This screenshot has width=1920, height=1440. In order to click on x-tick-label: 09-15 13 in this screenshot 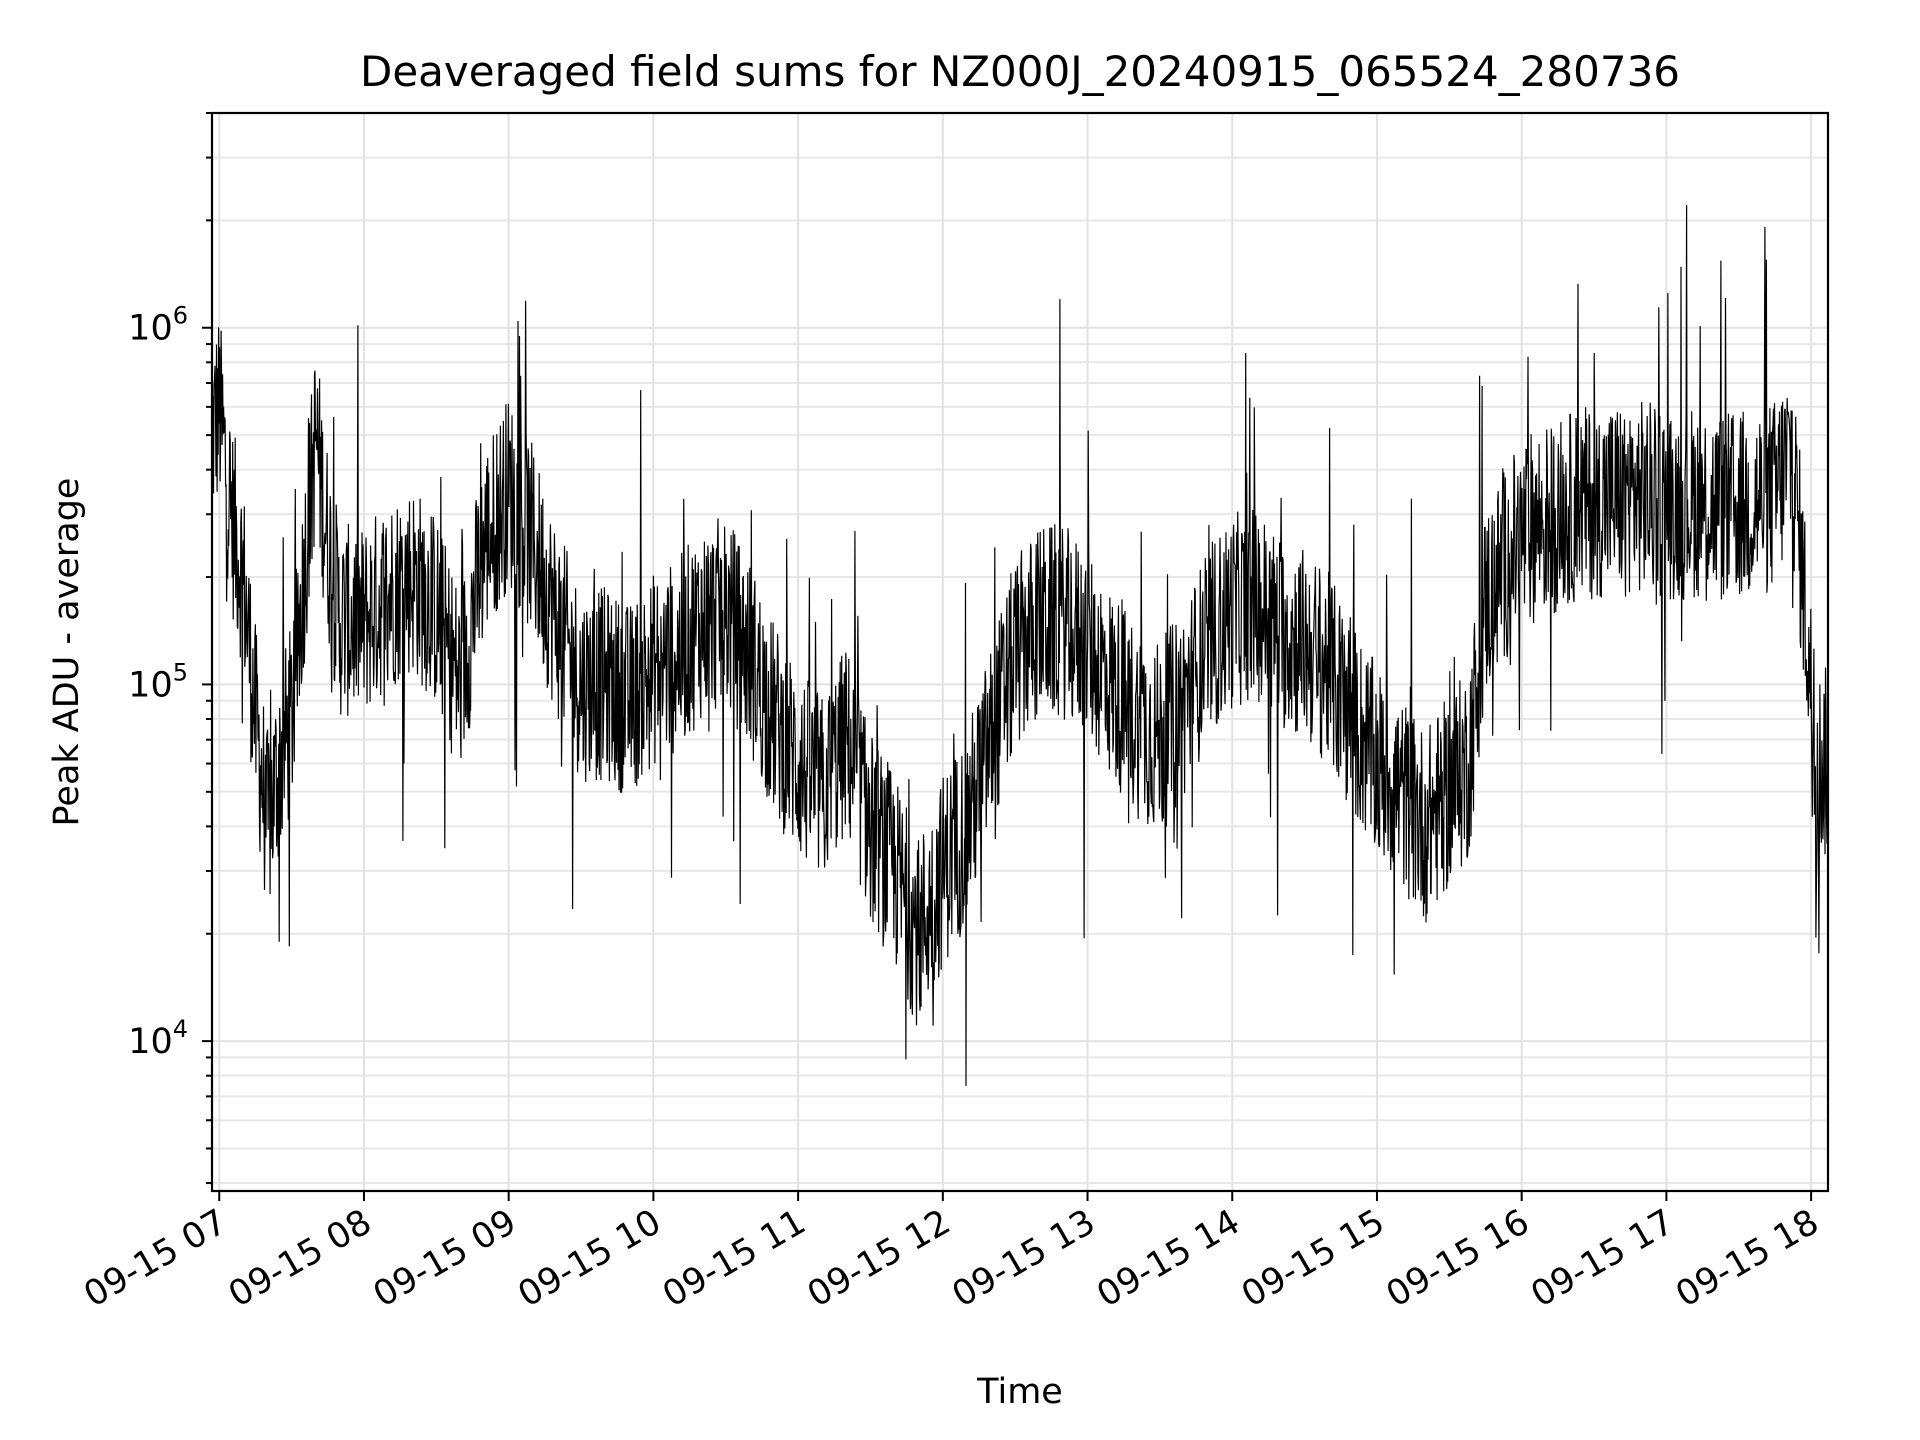, I will do `click(1024, 1258)`.